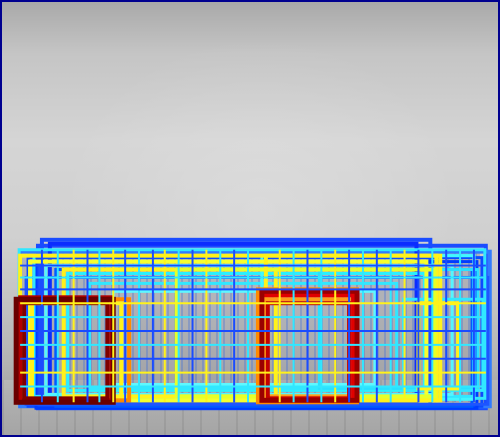 The width and height of the screenshot is (500, 437). What do you see at coordinates (169, 333) in the screenshot?
I see `yellow-box` at bounding box center [169, 333].